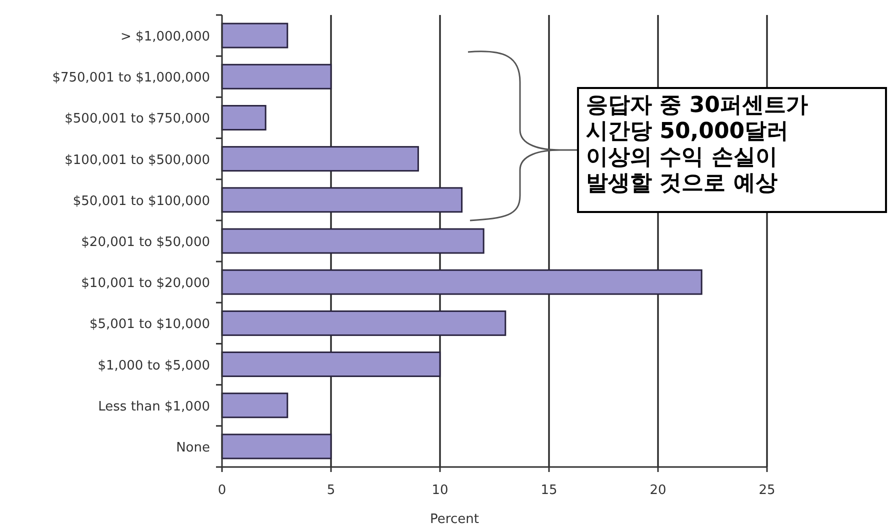 This screenshot has height=528, width=888. Describe the element at coordinates (137, 160) in the screenshot. I see `y-tick-label: $100,001 to $500,000` at that location.